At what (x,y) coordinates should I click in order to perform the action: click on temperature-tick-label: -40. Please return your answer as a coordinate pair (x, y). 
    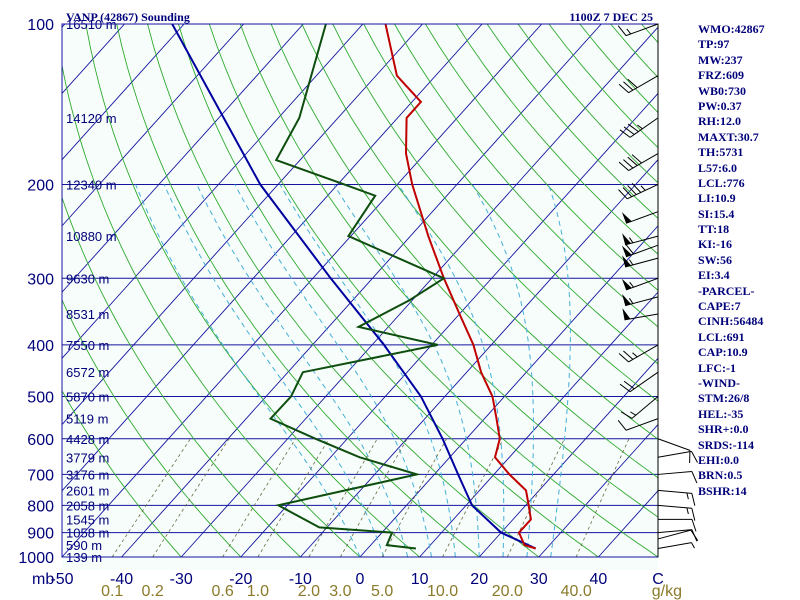
    Looking at the image, I should click on (121, 579).